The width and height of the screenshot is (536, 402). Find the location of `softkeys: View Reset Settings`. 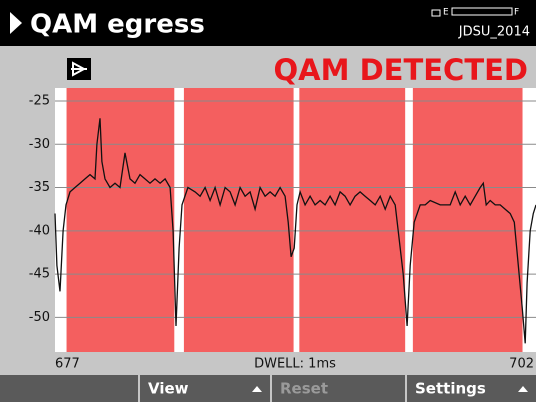

softkeys: View Reset Settings is located at coordinates (268, 388).